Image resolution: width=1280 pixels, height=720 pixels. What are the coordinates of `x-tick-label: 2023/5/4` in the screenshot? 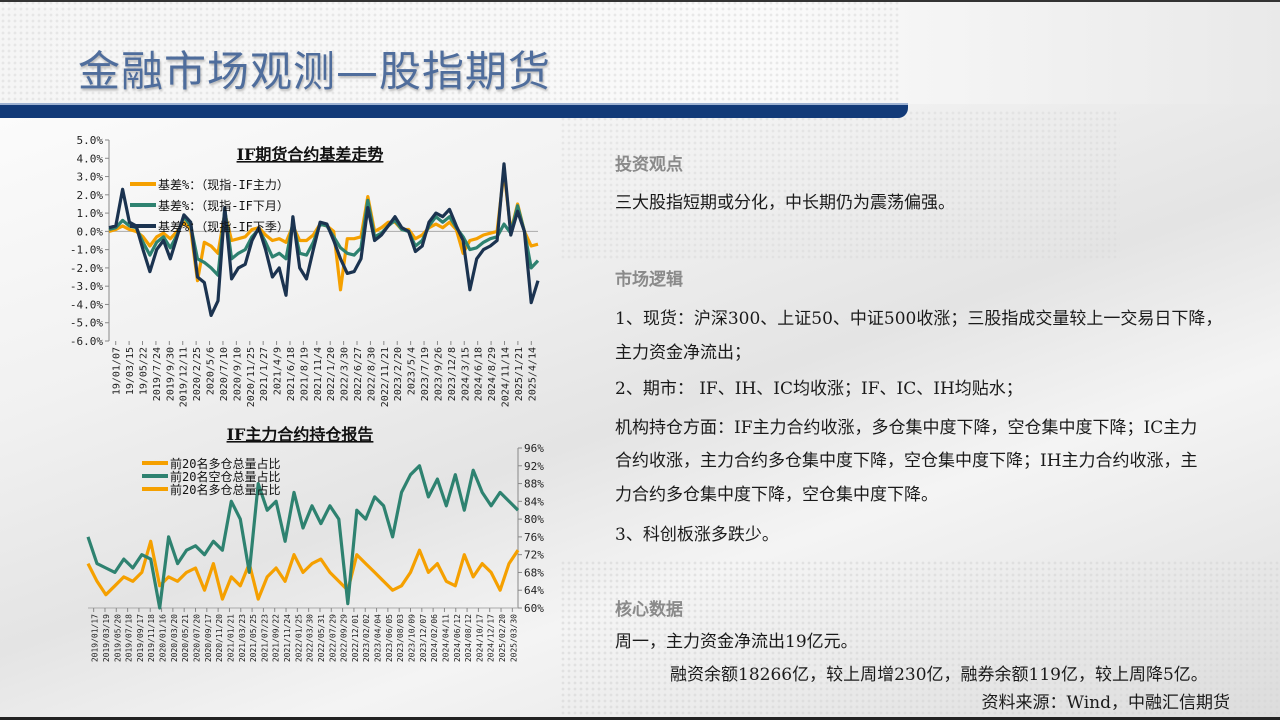 It's located at (412, 371).